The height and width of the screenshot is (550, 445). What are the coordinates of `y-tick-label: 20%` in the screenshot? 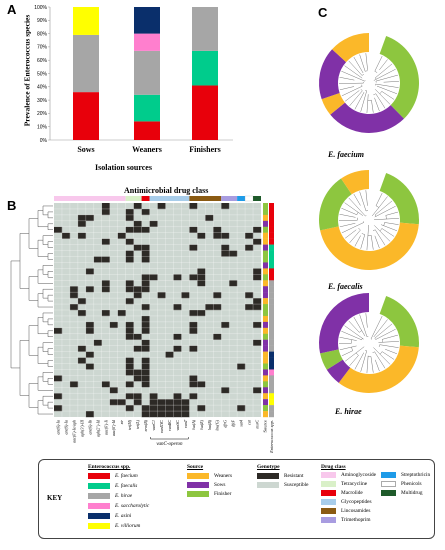 It's located at (42, 114).